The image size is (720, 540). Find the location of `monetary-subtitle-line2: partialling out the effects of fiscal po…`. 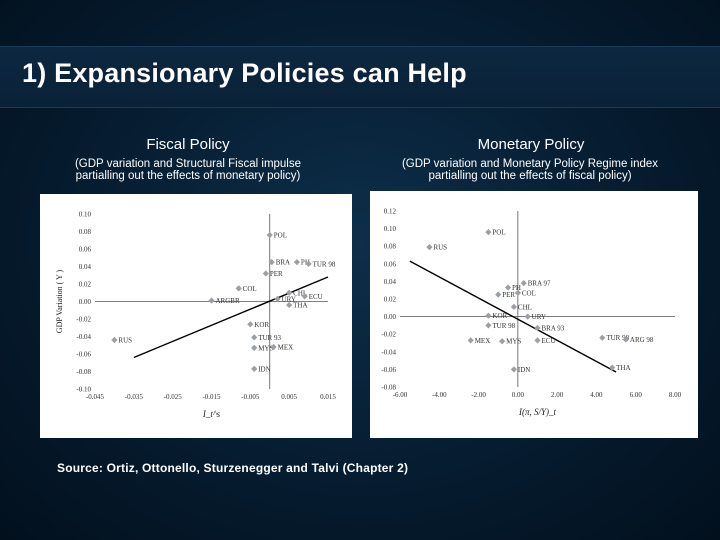

monetary-subtitle-line2: partialling out the effects of fiscal po… is located at coordinates (530, 176).